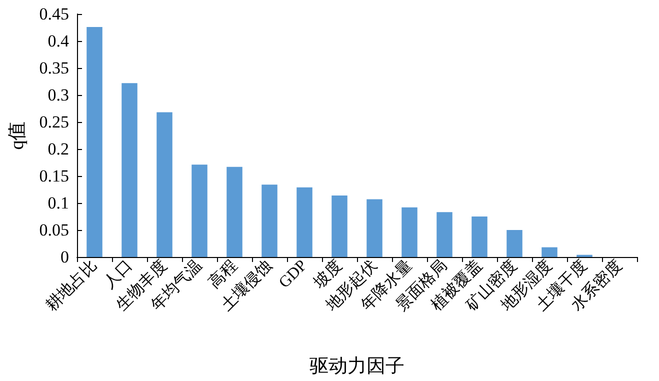 Image resolution: width=659 pixels, height=381 pixels. I want to click on y-tick-label: 0.05, so click(54, 230).